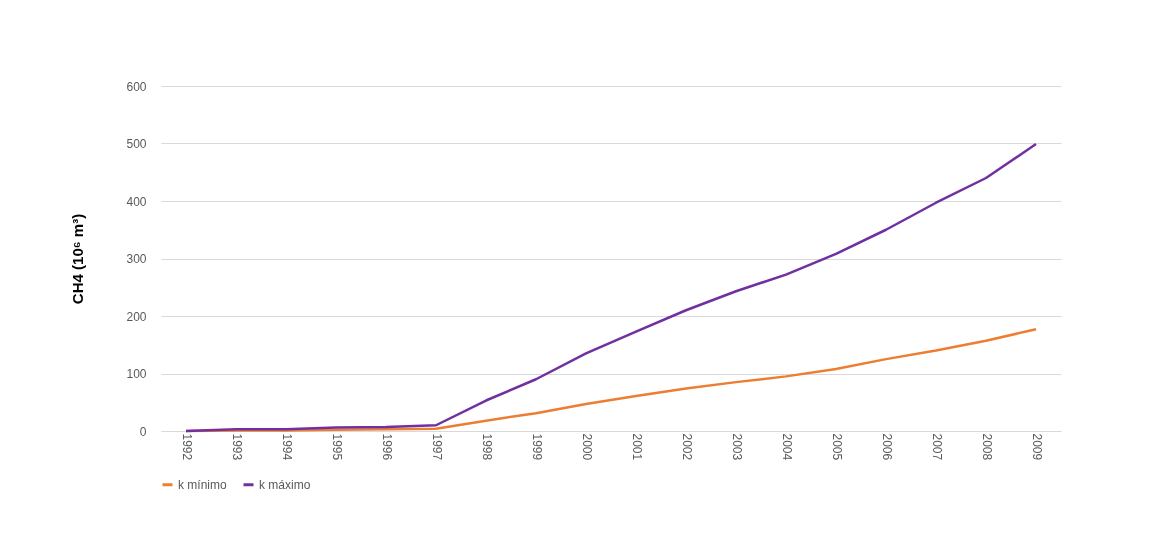 This screenshot has width=1155, height=554. I want to click on x-tick-label: 1996, so click(386, 447).